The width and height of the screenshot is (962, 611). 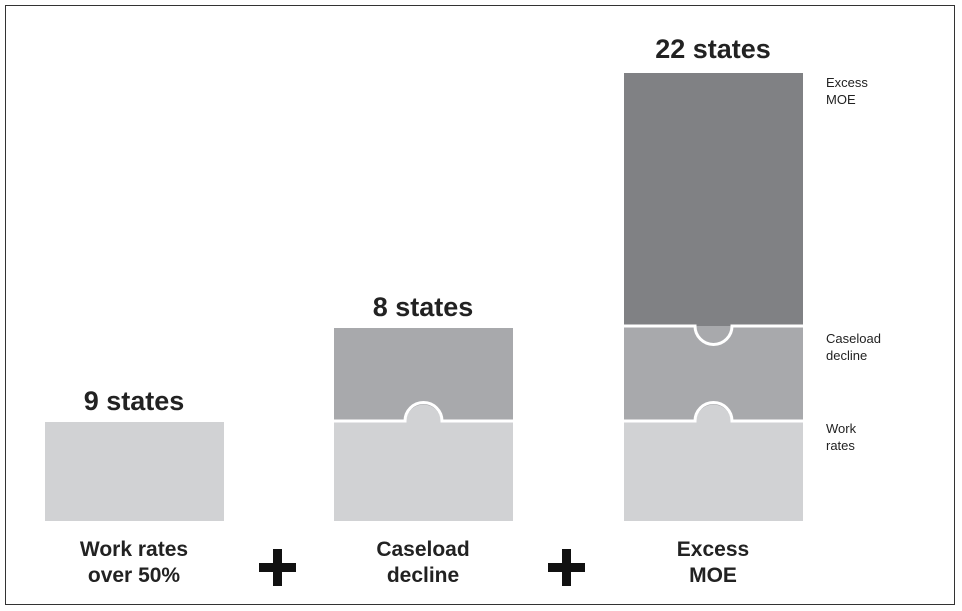 I want to click on caption-col2-line2: decline, so click(x=423, y=575).